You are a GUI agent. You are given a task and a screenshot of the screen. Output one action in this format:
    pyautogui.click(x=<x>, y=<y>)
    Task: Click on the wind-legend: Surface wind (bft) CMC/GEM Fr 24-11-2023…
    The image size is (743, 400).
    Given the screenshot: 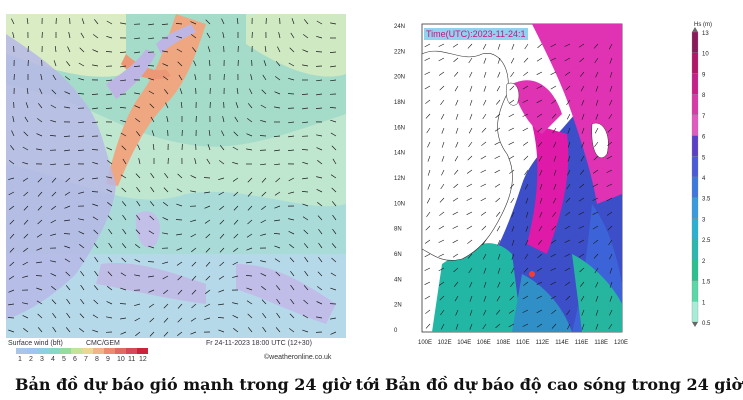 What is the action you would take?
    pyautogui.click(x=170, y=351)
    